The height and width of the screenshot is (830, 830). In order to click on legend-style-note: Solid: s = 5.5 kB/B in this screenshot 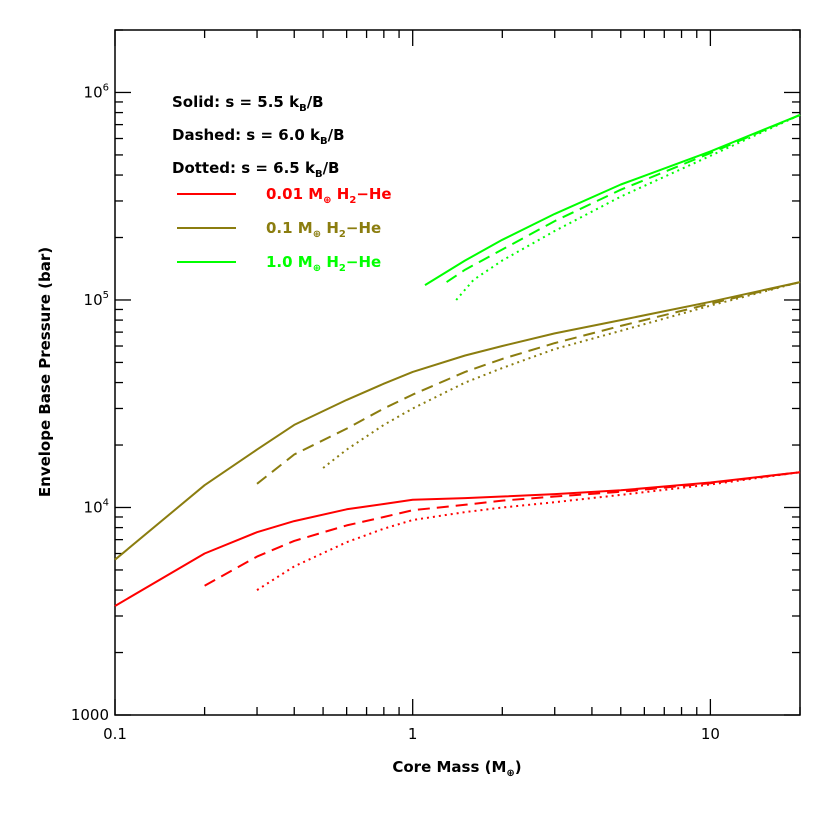, I will do `click(248, 103)`.